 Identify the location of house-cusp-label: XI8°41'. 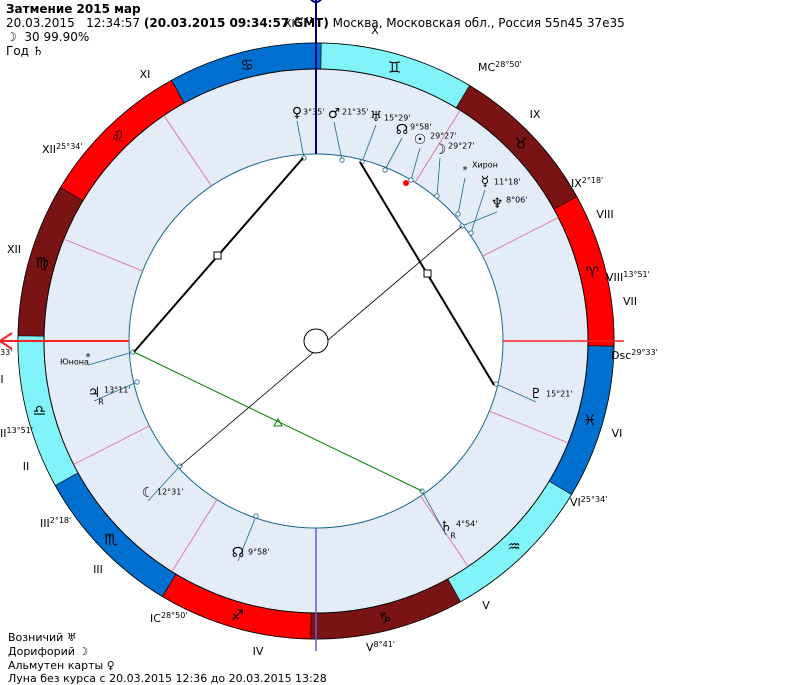
(300, 23).